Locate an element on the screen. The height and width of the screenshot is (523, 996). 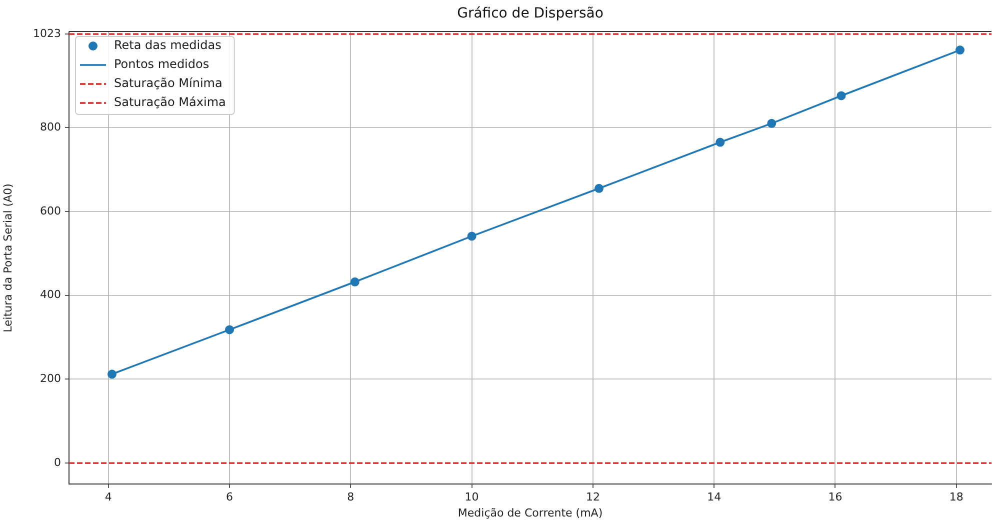
x-tick-label: 4 is located at coordinates (108, 497).